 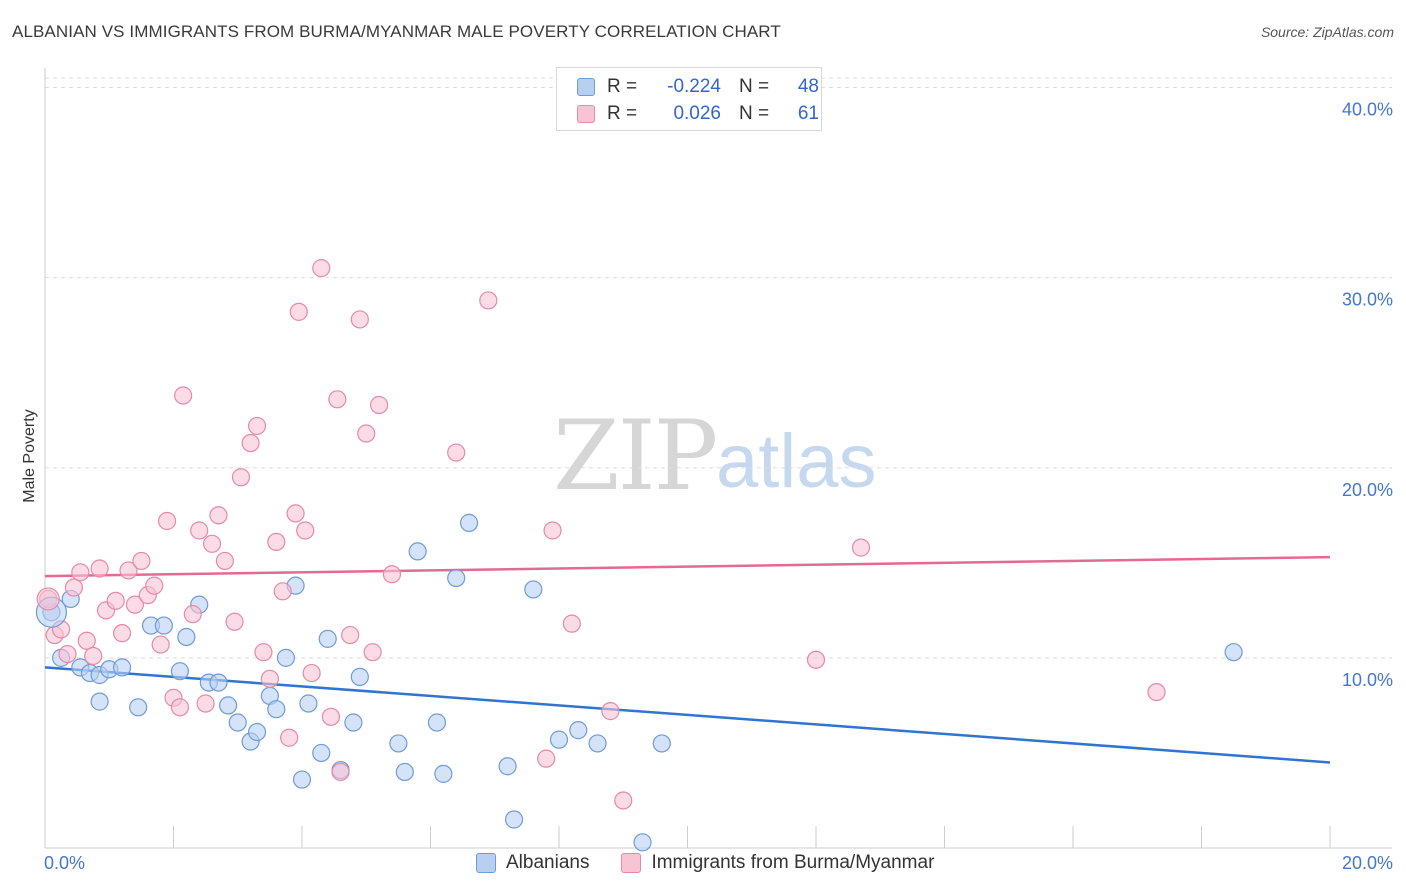 What do you see at coordinates (548, 862) in the screenshot?
I see `albanians-label: Albanians` at bounding box center [548, 862].